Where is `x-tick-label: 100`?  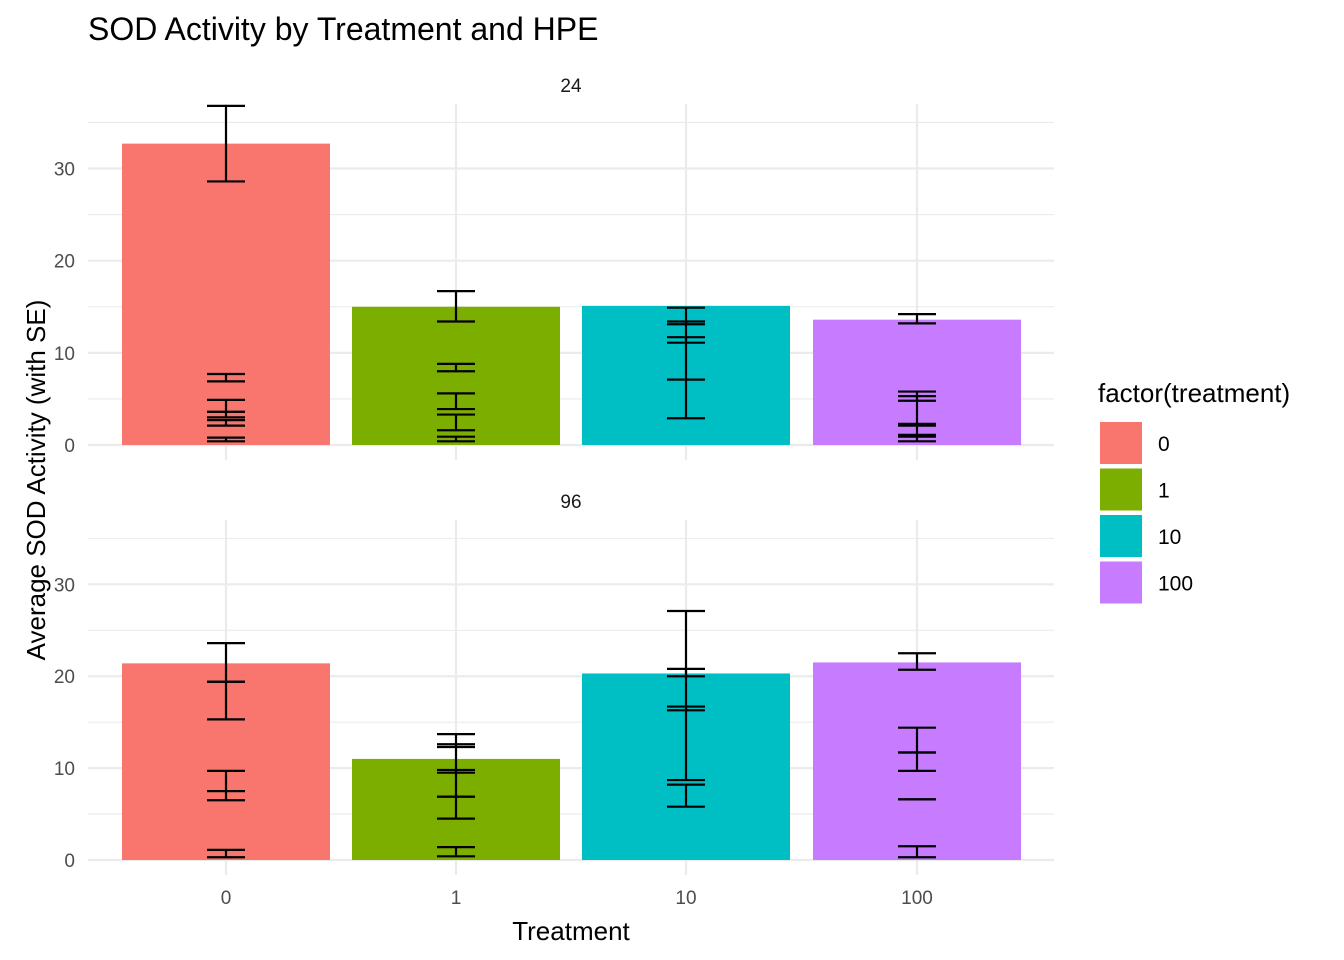
x-tick-label: 100 is located at coordinates (917, 898).